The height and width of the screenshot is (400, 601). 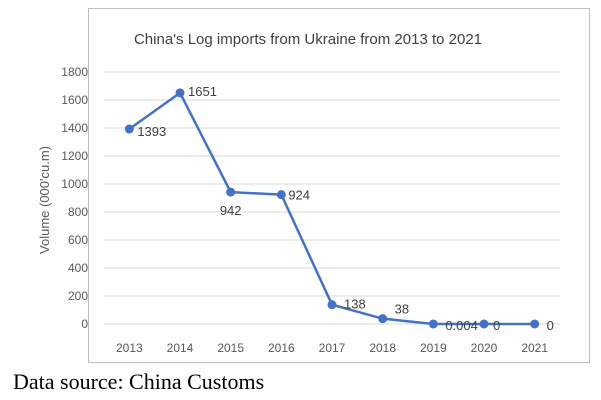 I want to click on y-tick-label: 1200, so click(x=74, y=156).